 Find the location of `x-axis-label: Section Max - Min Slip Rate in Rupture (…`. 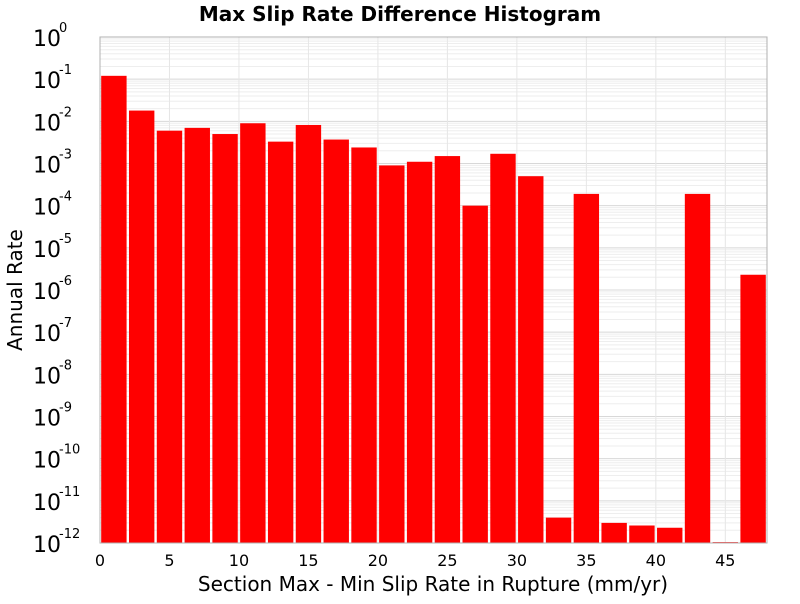

x-axis-label: Section Max - Min Slip Rate in Rupture (… is located at coordinates (433, 584).